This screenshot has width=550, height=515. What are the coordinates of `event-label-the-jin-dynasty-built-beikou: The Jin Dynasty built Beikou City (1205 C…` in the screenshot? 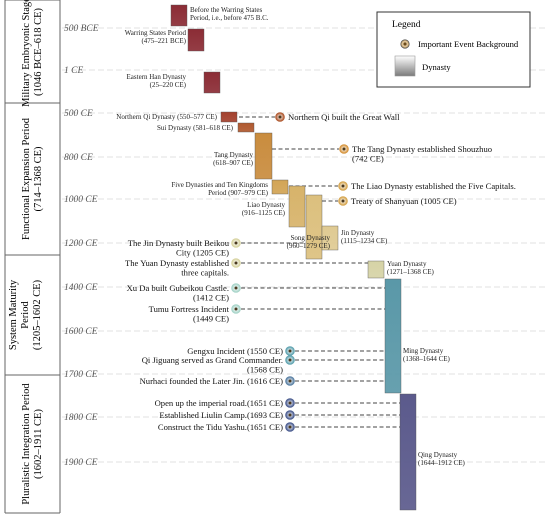 It's located at (179, 248).